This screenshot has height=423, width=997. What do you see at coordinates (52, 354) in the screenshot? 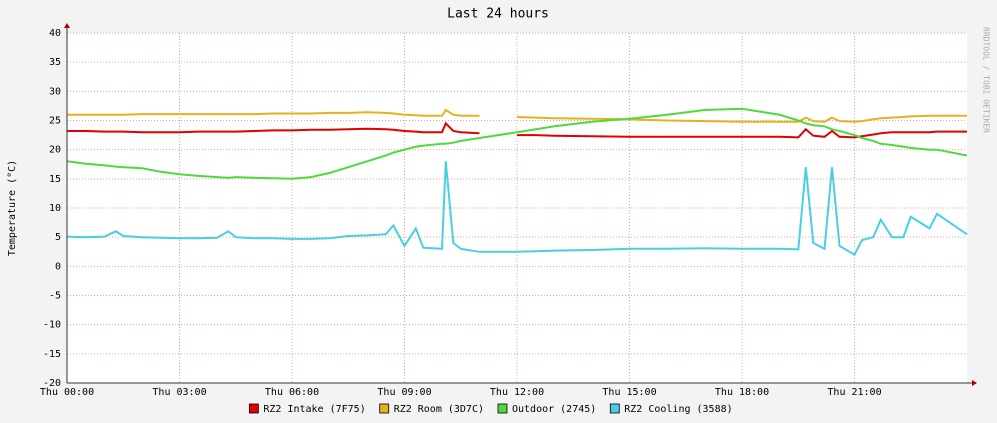
I see `y-tick-label: -15` at bounding box center [52, 354].